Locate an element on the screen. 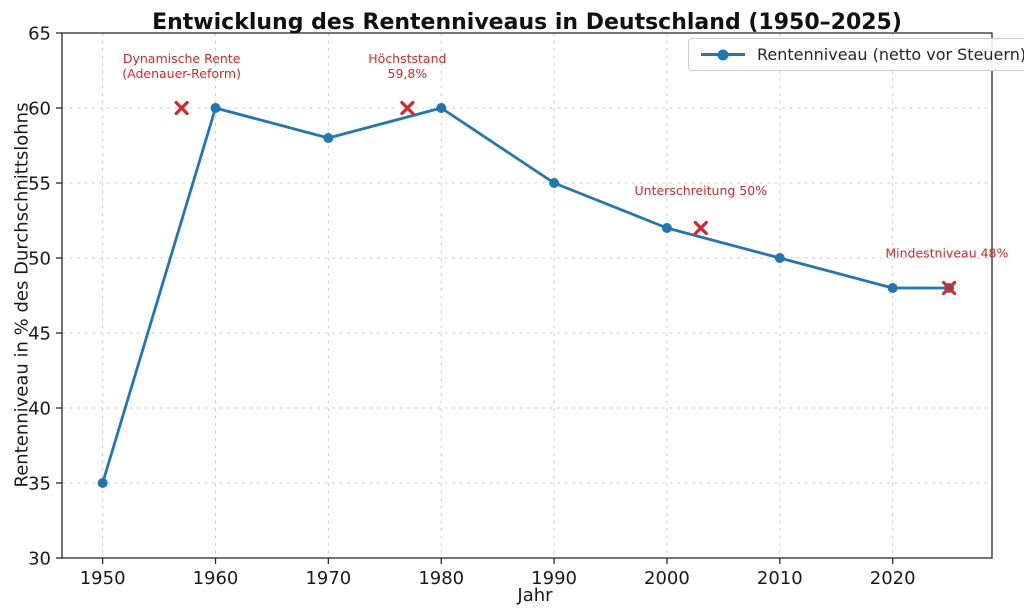 This screenshot has height=614, width=1024. y-axis: 30 35 40 45 50 55 60 65 is located at coordinates (45, 297).